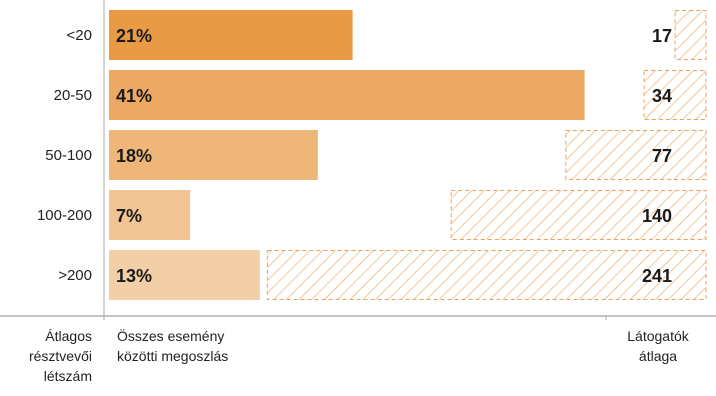  I want to click on average-visitors-label: 77, so click(662, 156).